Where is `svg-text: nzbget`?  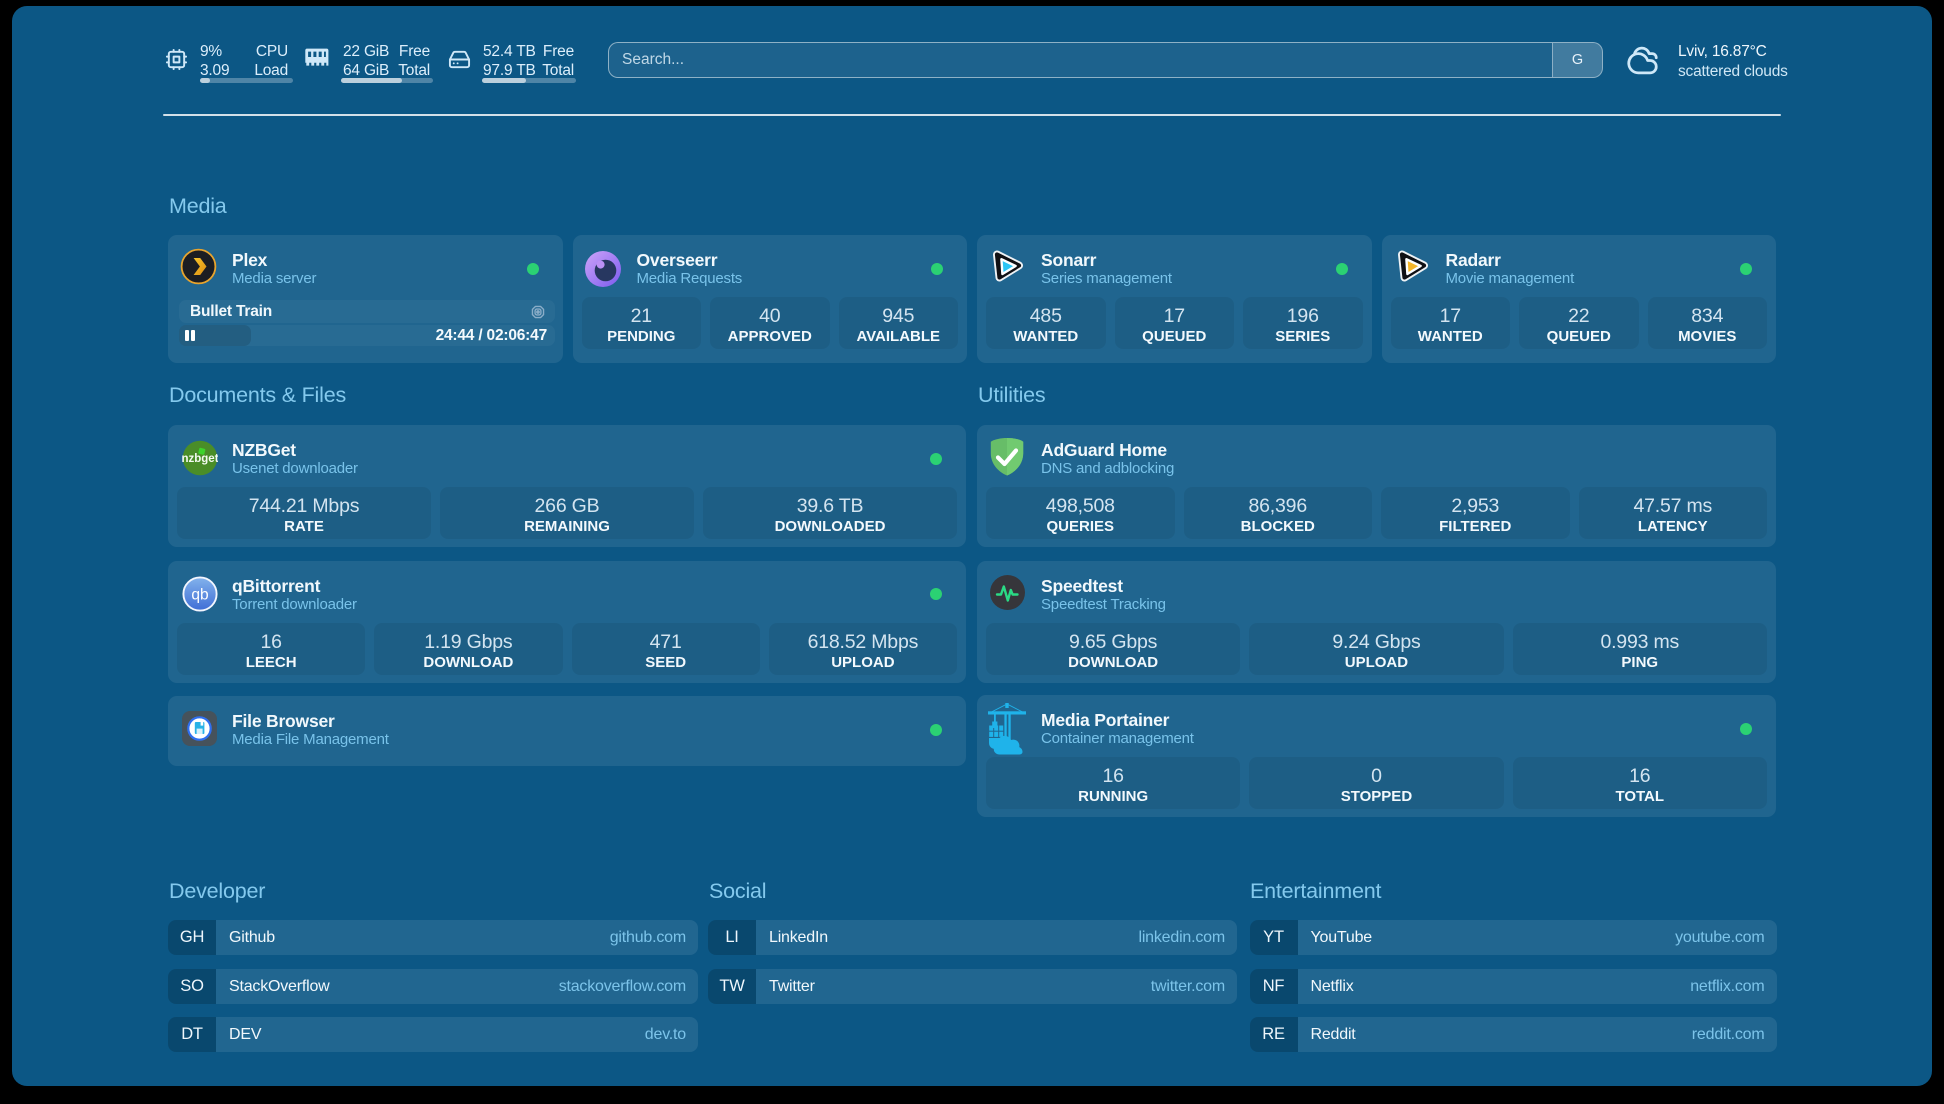 svg-text: nzbget is located at coordinates (200, 459).